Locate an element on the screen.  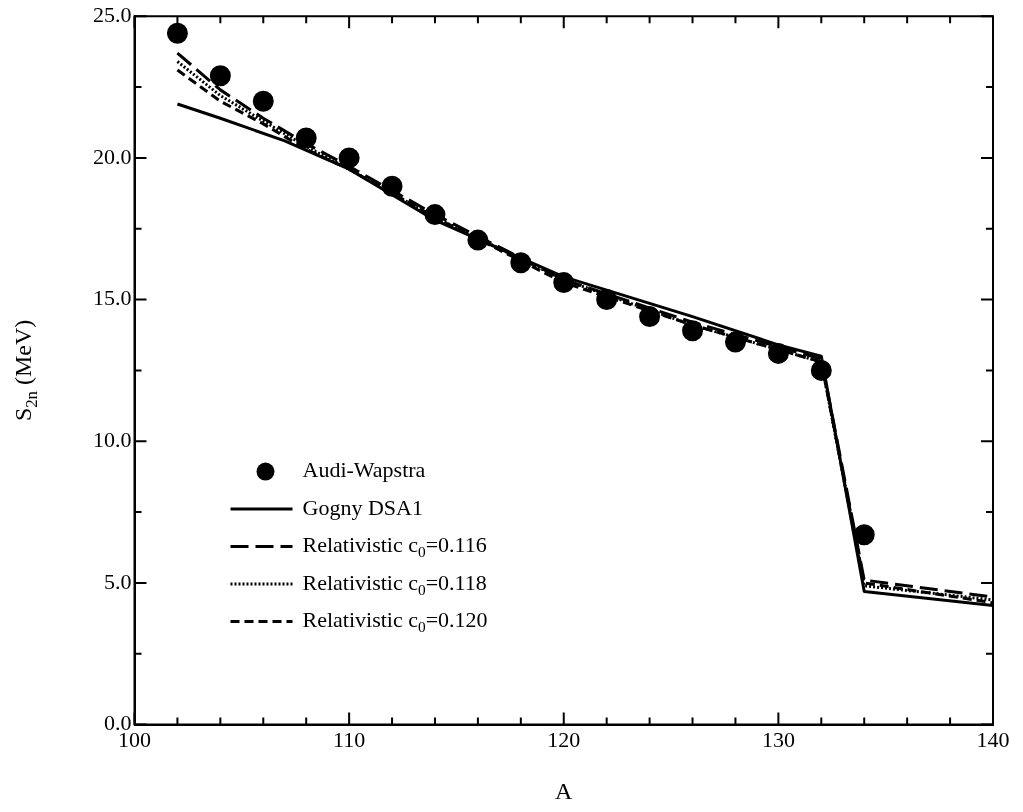
x-axis-title: A is located at coordinates (564, 790).